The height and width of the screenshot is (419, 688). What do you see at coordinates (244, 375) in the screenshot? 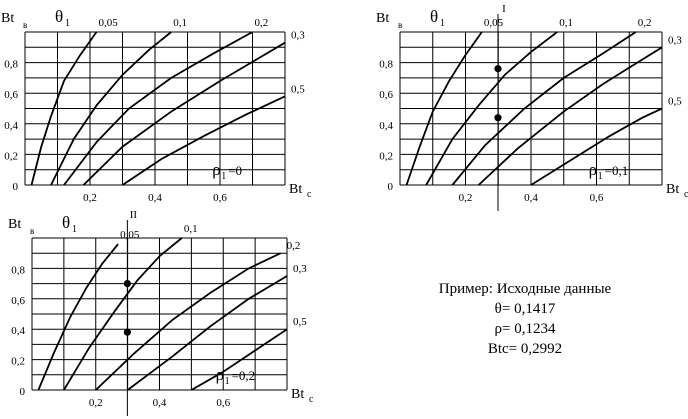
I see `rho-param-value: =0,2` at bounding box center [244, 375].